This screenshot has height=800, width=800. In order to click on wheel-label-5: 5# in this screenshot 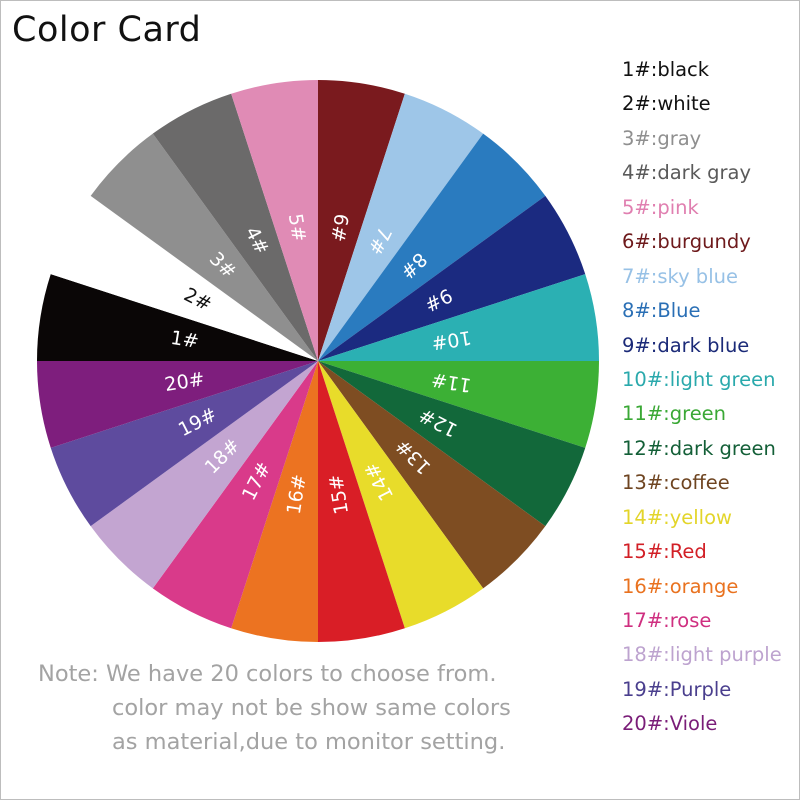, I will do `click(297, 227)`.